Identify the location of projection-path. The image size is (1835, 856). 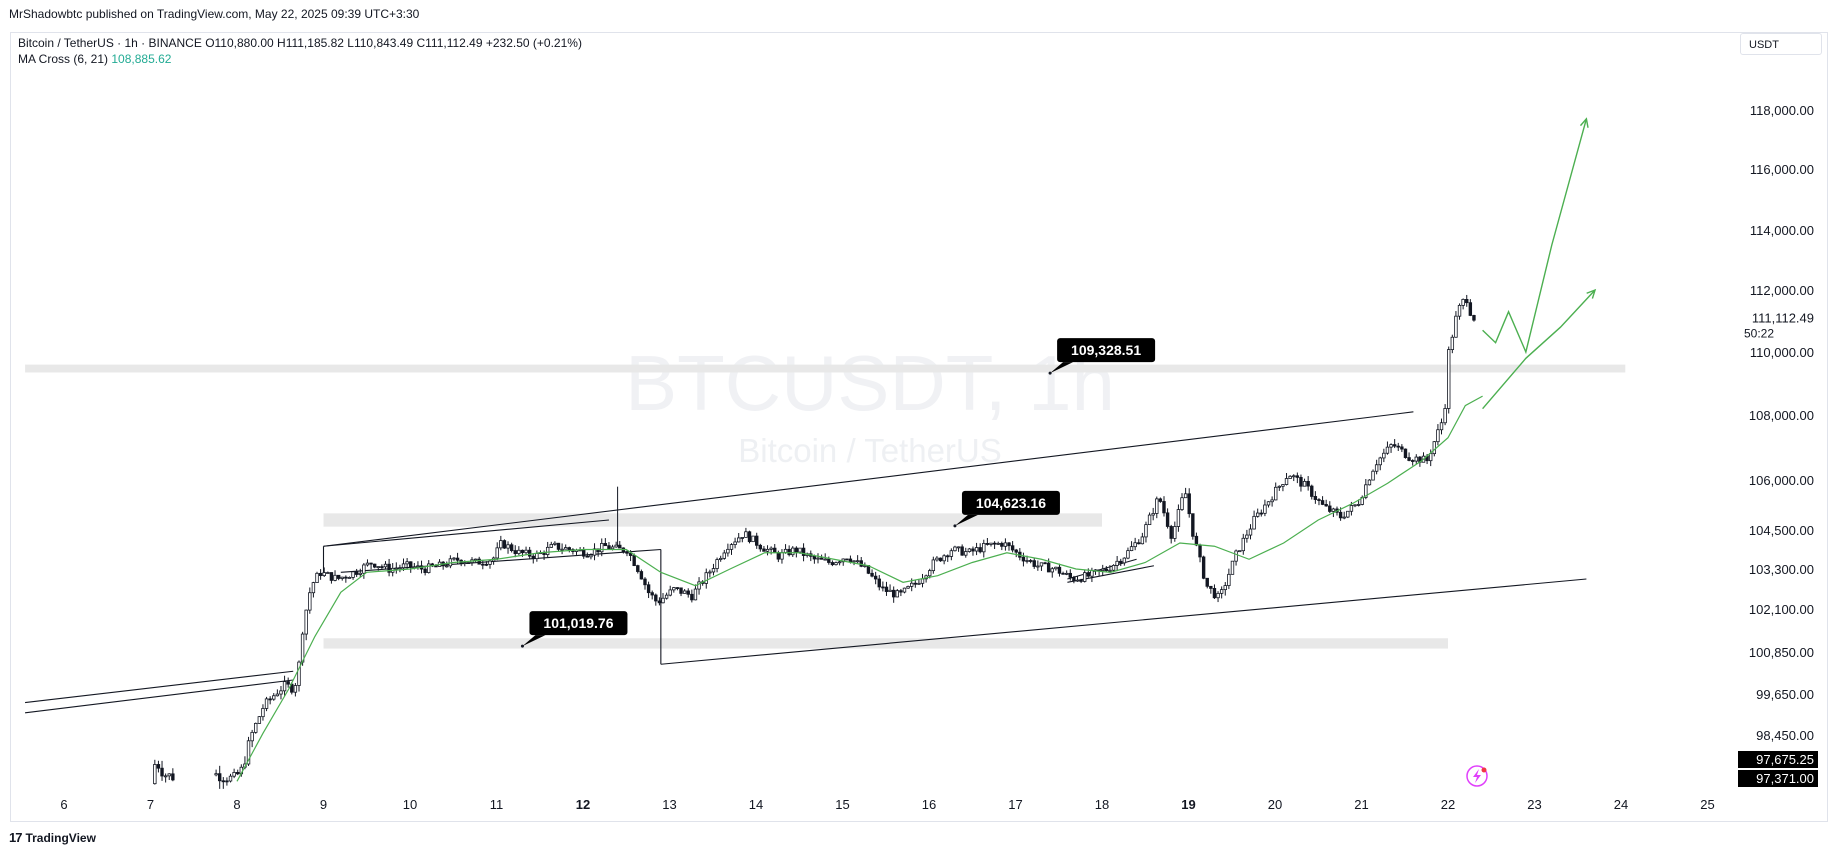
(1539, 349).